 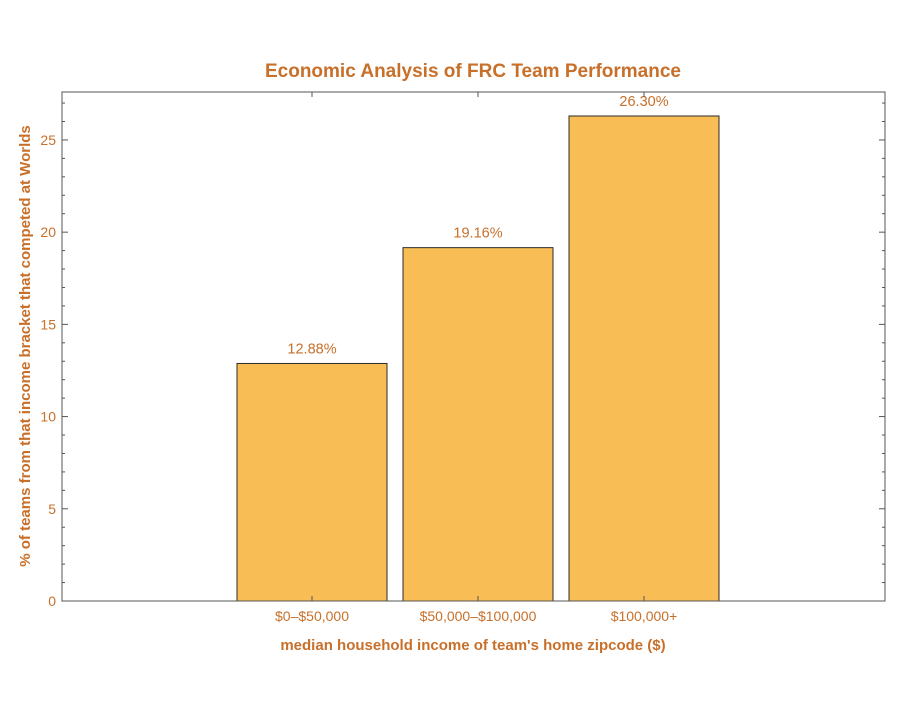 I want to click on x-tick-label-3: $100,000+, so click(x=644, y=616).